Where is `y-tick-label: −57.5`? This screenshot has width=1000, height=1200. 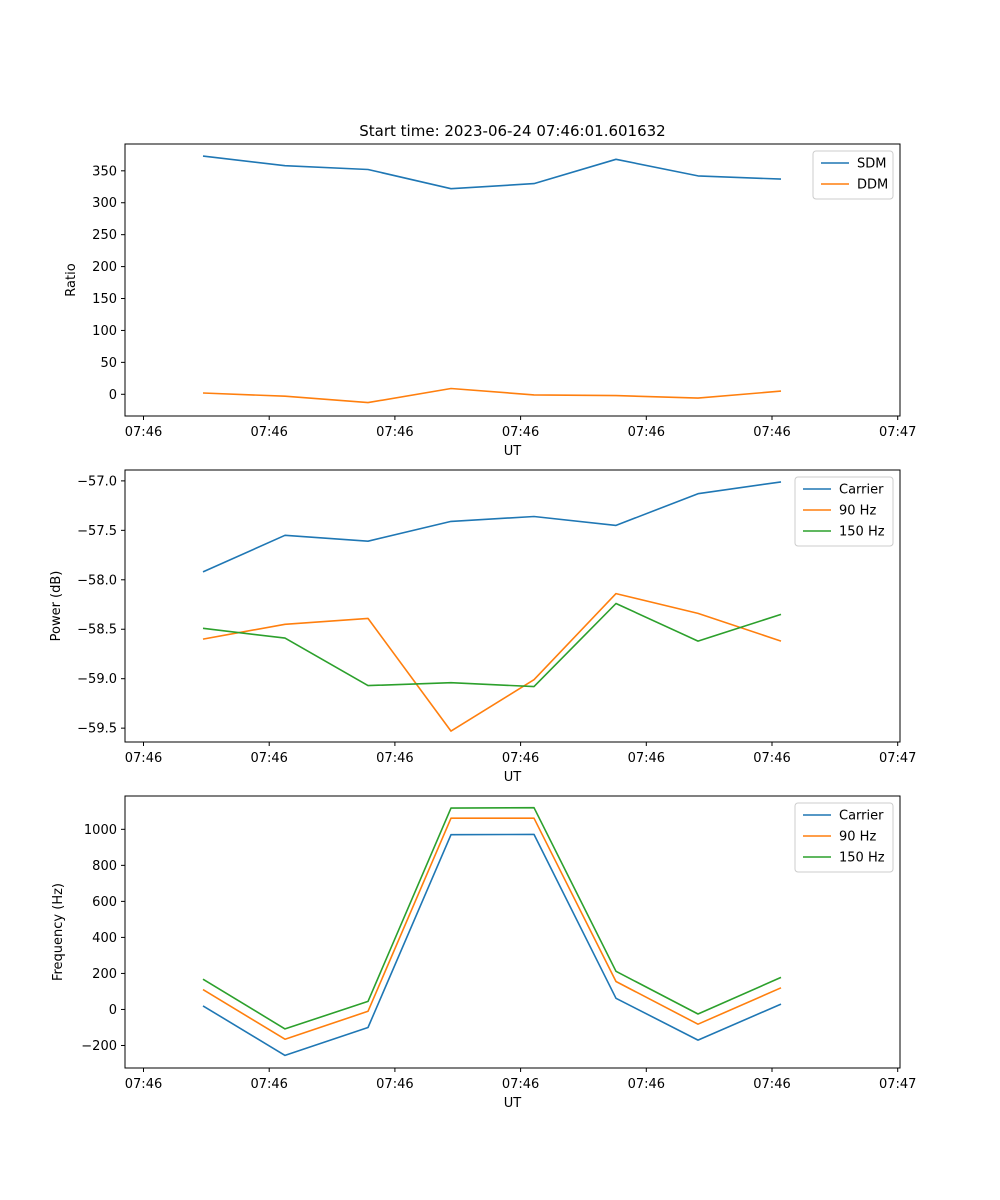 y-tick-label: −57.5 is located at coordinates (97, 531).